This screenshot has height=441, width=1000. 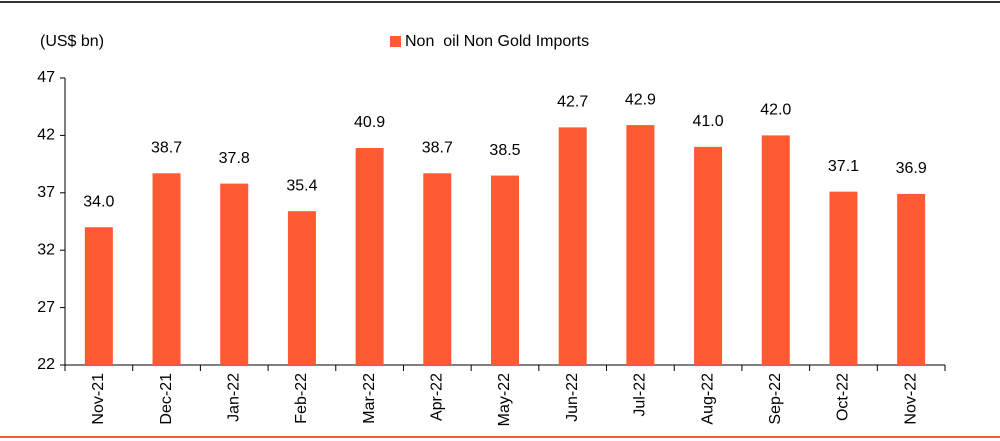 I want to click on value-label: 42.9, so click(x=640, y=99).